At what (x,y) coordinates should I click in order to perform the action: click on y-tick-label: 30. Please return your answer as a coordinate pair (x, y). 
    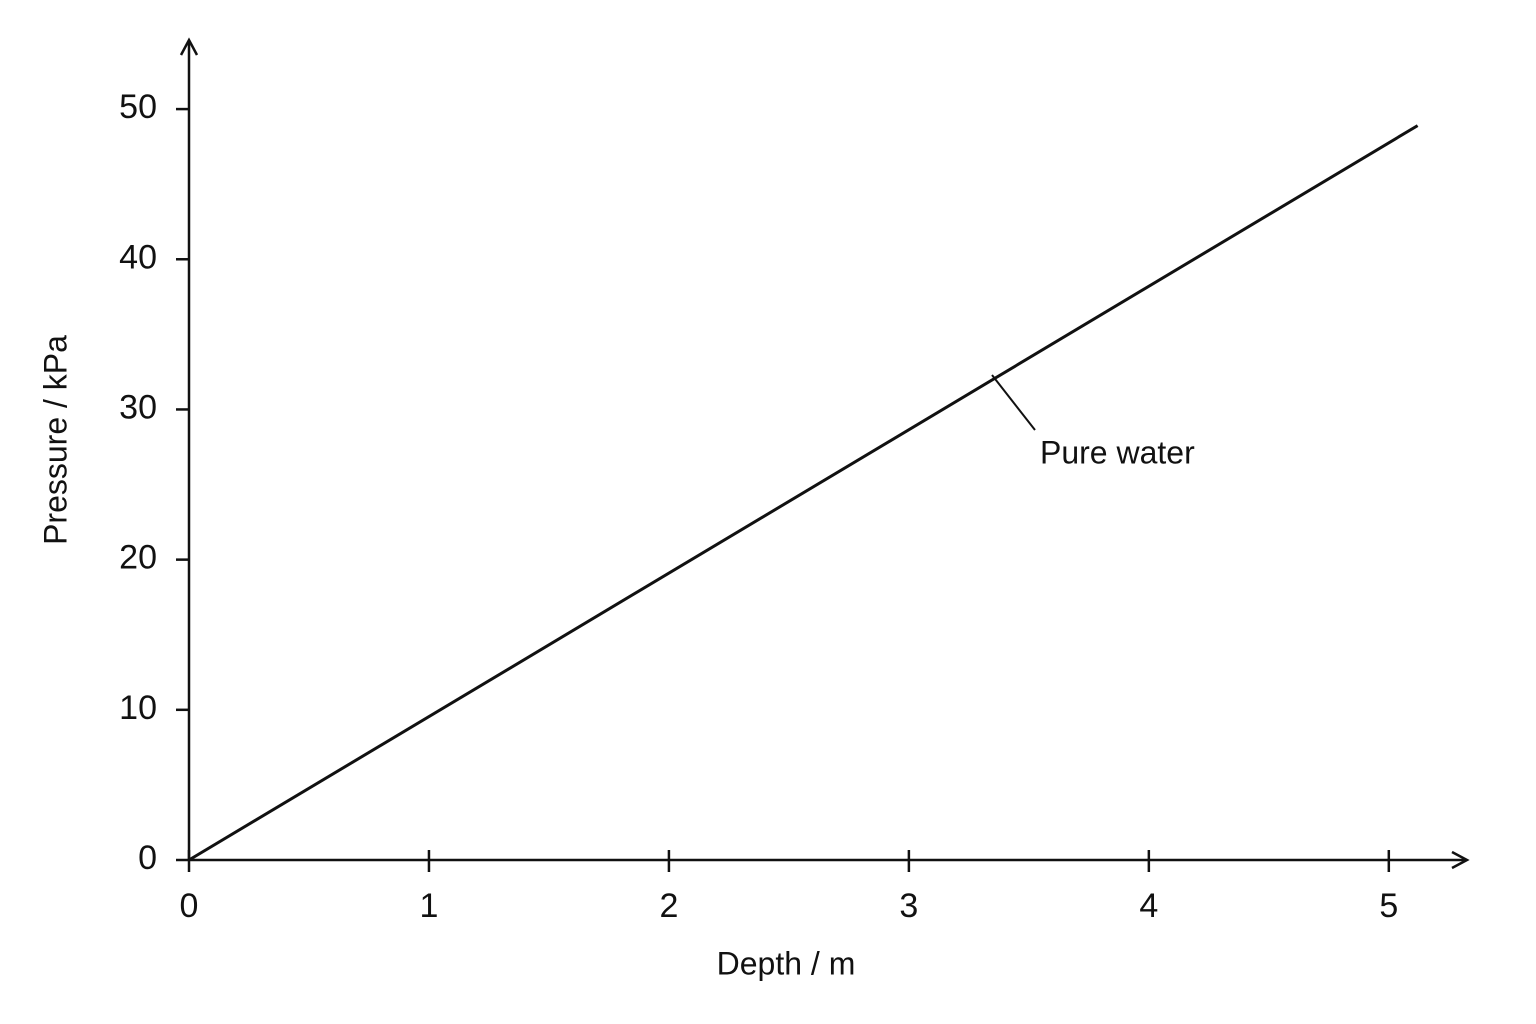
    Looking at the image, I should click on (138, 407).